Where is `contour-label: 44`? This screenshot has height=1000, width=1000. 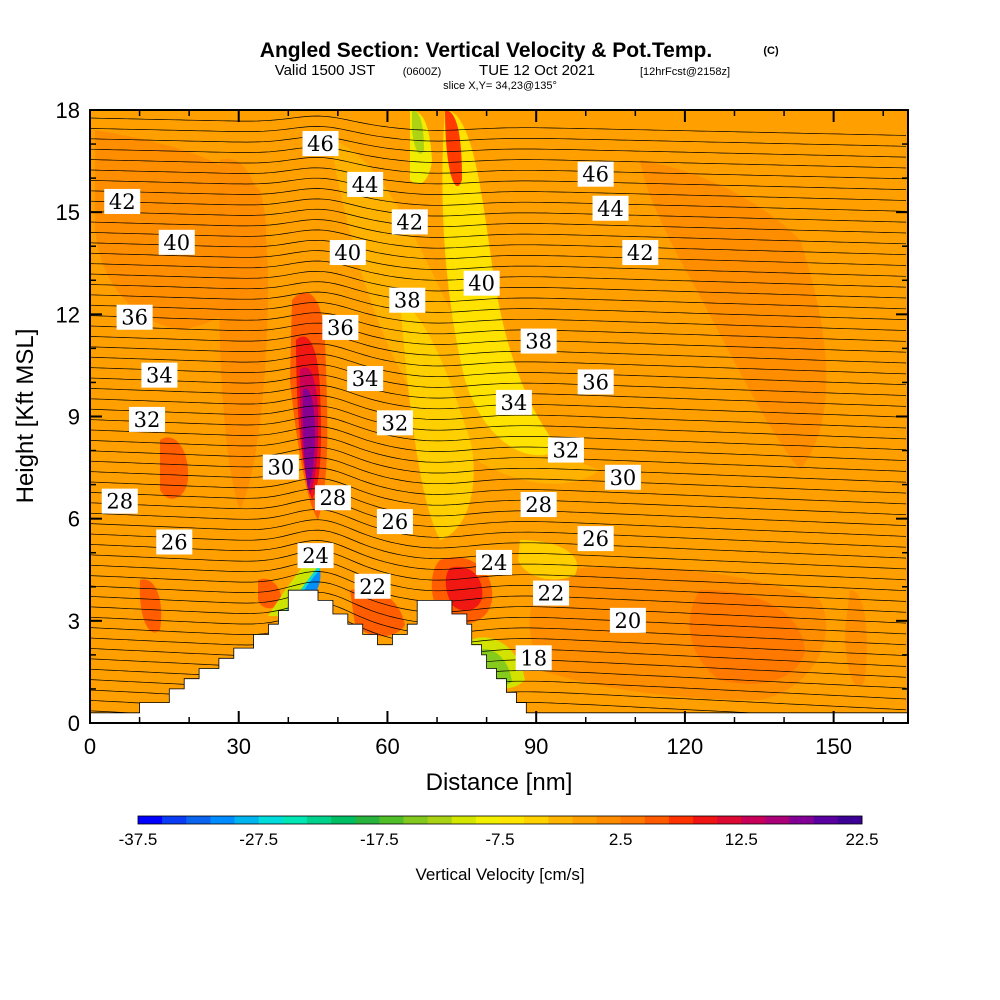 contour-label: 44 is located at coordinates (365, 185).